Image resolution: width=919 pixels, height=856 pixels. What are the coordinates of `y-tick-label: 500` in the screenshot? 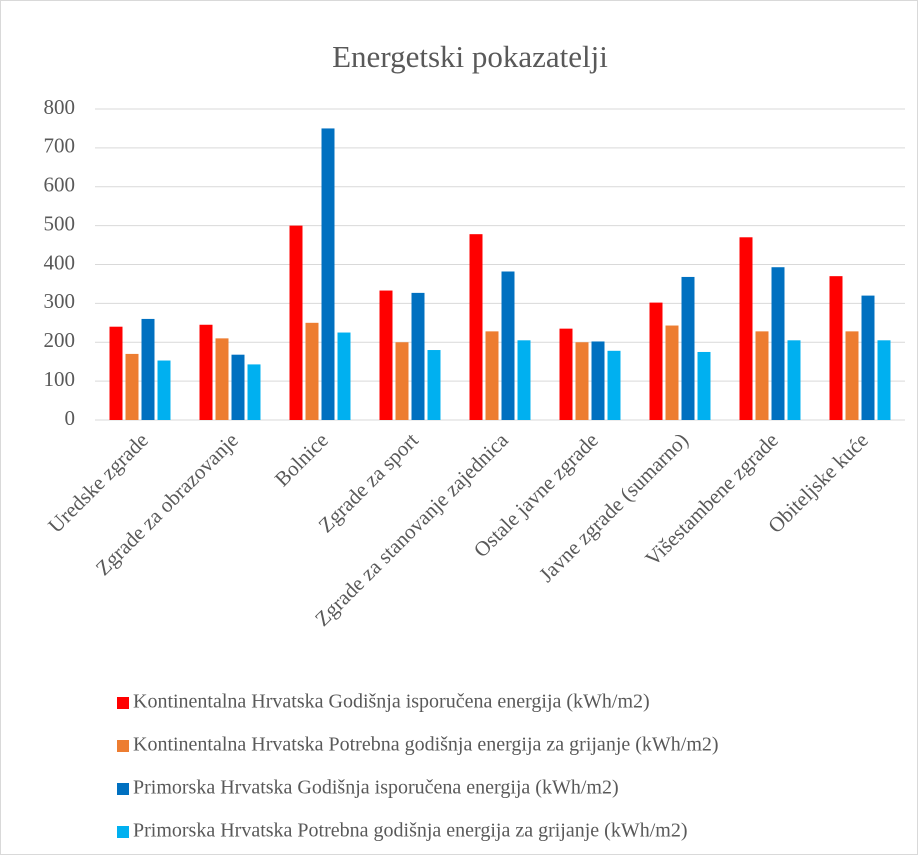 It's located at (60, 223).